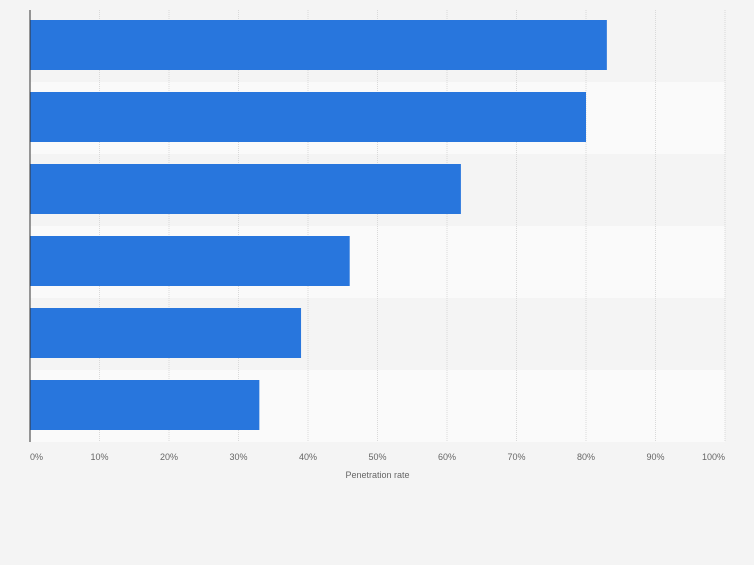 Image resolution: width=754 pixels, height=565 pixels. What do you see at coordinates (169, 457) in the screenshot?
I see `x-tick-label: 20%` at bounding box center [169, 457].